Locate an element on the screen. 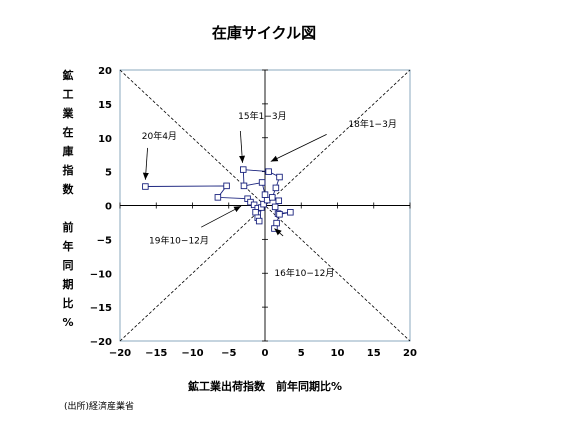  chart-title: 在庫サイクル図 is located at coordinates (264, 33).